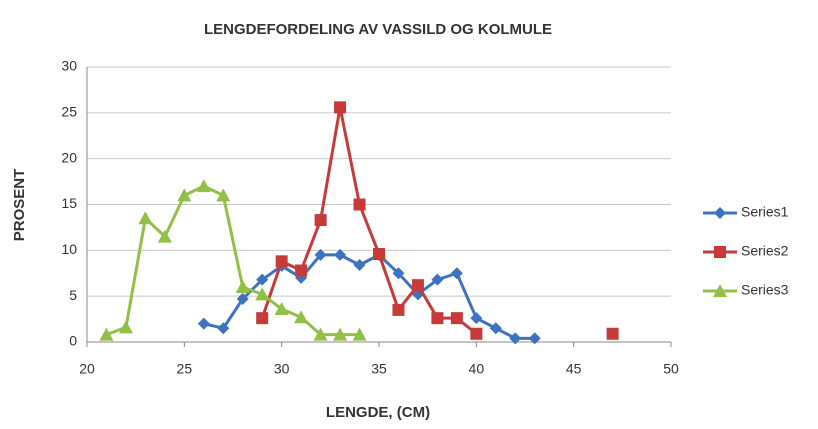 The width and height of the screenshot is (818, 429). Describe the element at coordinates (185, 369) in the screenshot. I see `x-tick-label: 25` at that location.